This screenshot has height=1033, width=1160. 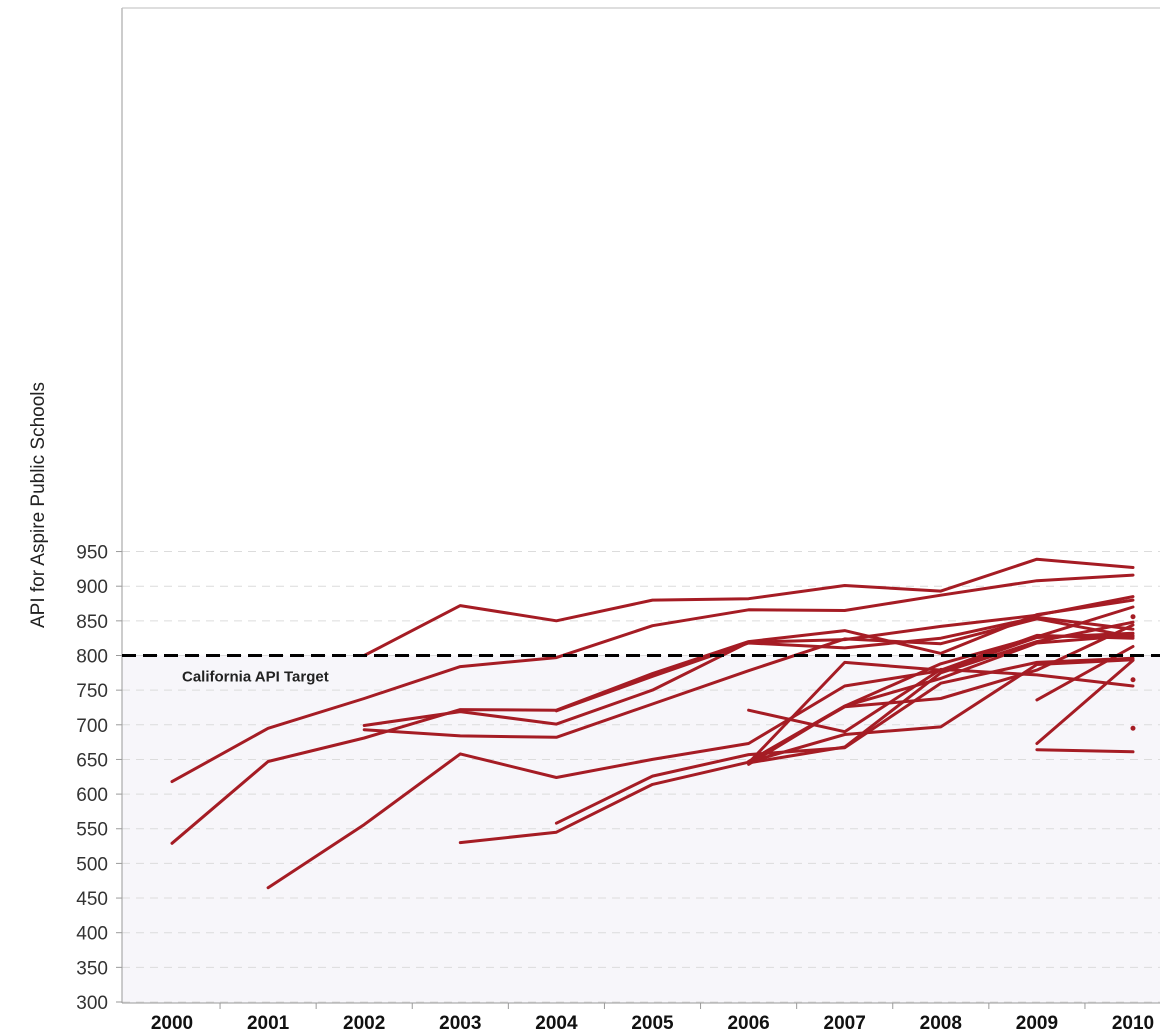 What do you see at coordinates (92, 968) in the screenshot?
I see `y-tick-label: 350` at bounding box center [92, 968].